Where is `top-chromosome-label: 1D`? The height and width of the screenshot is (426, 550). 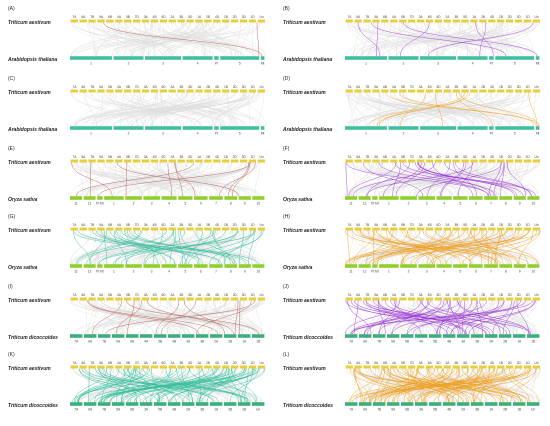
top-chromosome-label: 1D is located at coordinates (528, 295).